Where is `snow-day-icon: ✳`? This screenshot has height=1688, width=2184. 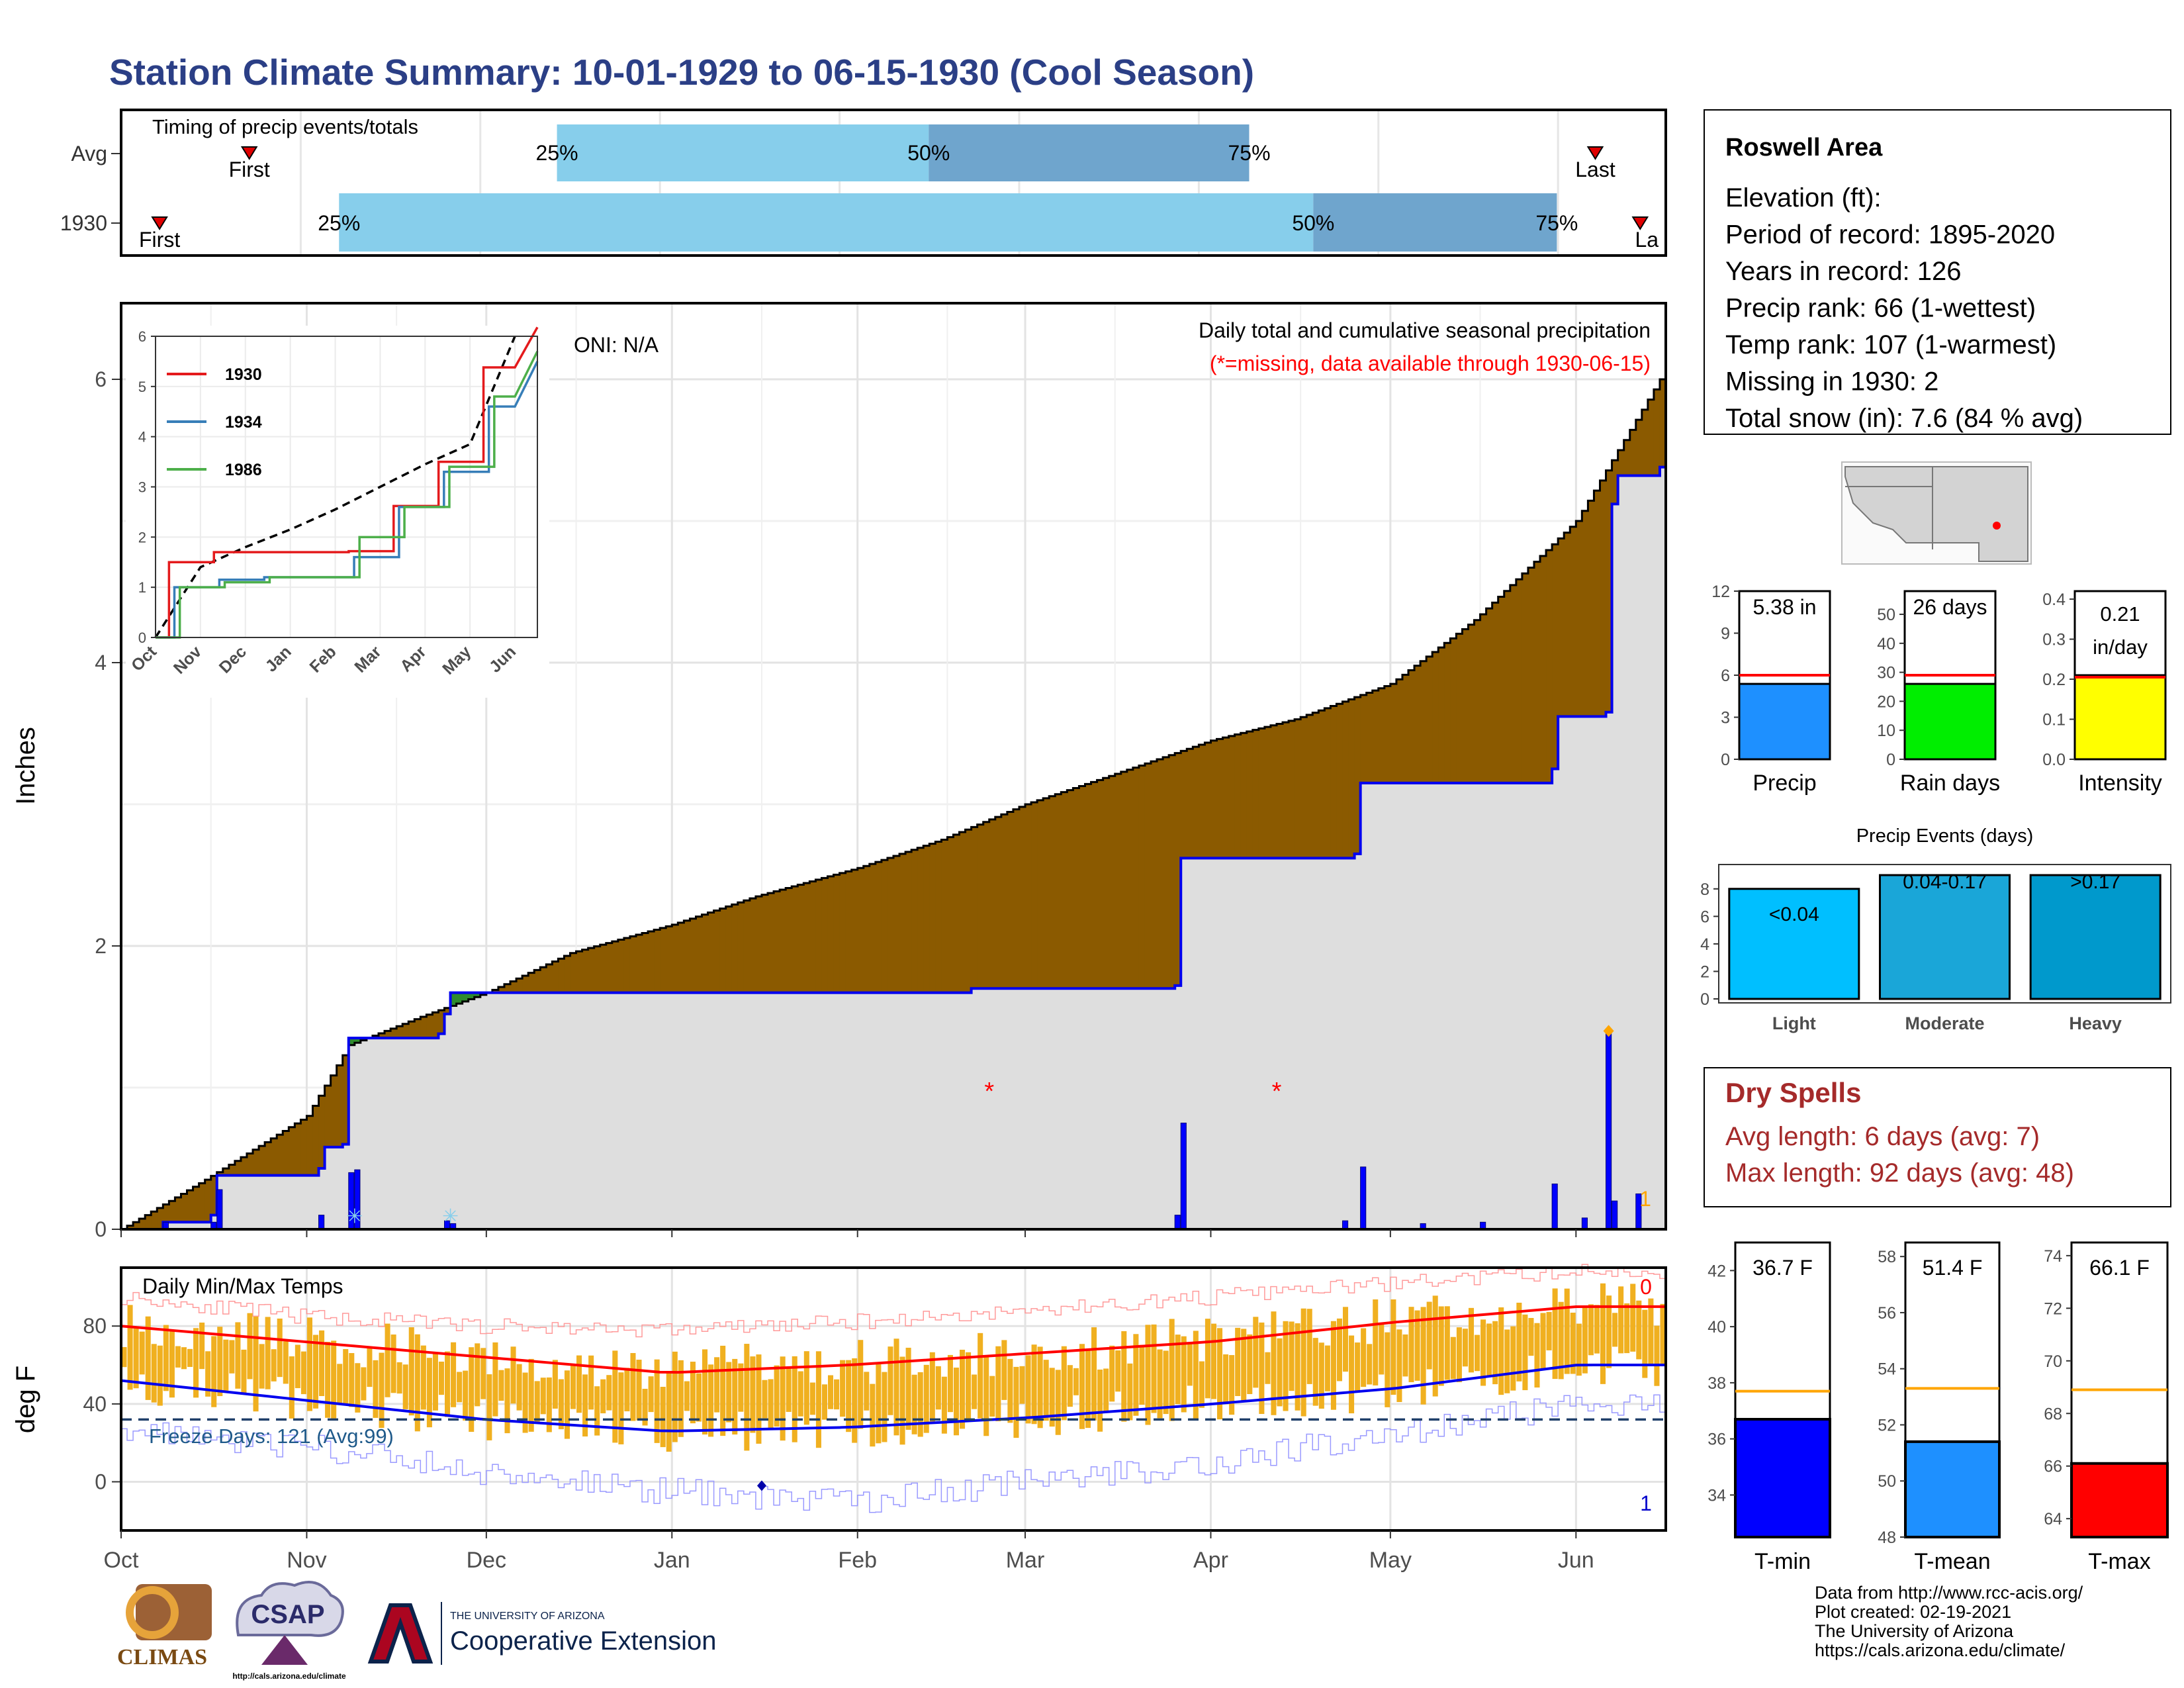
snow-day-icon: ✳ is located at coordinates (355, 1217).